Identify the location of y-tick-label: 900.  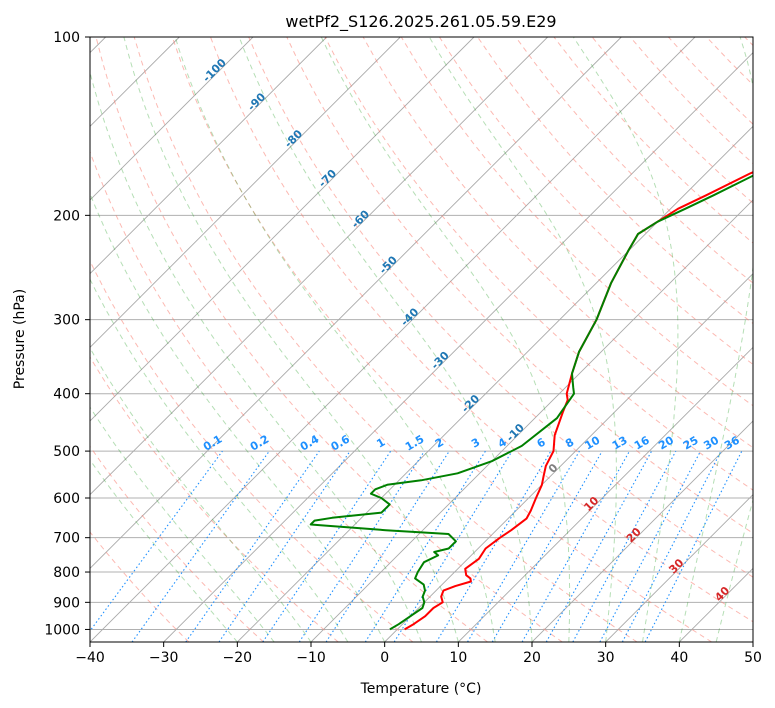
(66, 603).